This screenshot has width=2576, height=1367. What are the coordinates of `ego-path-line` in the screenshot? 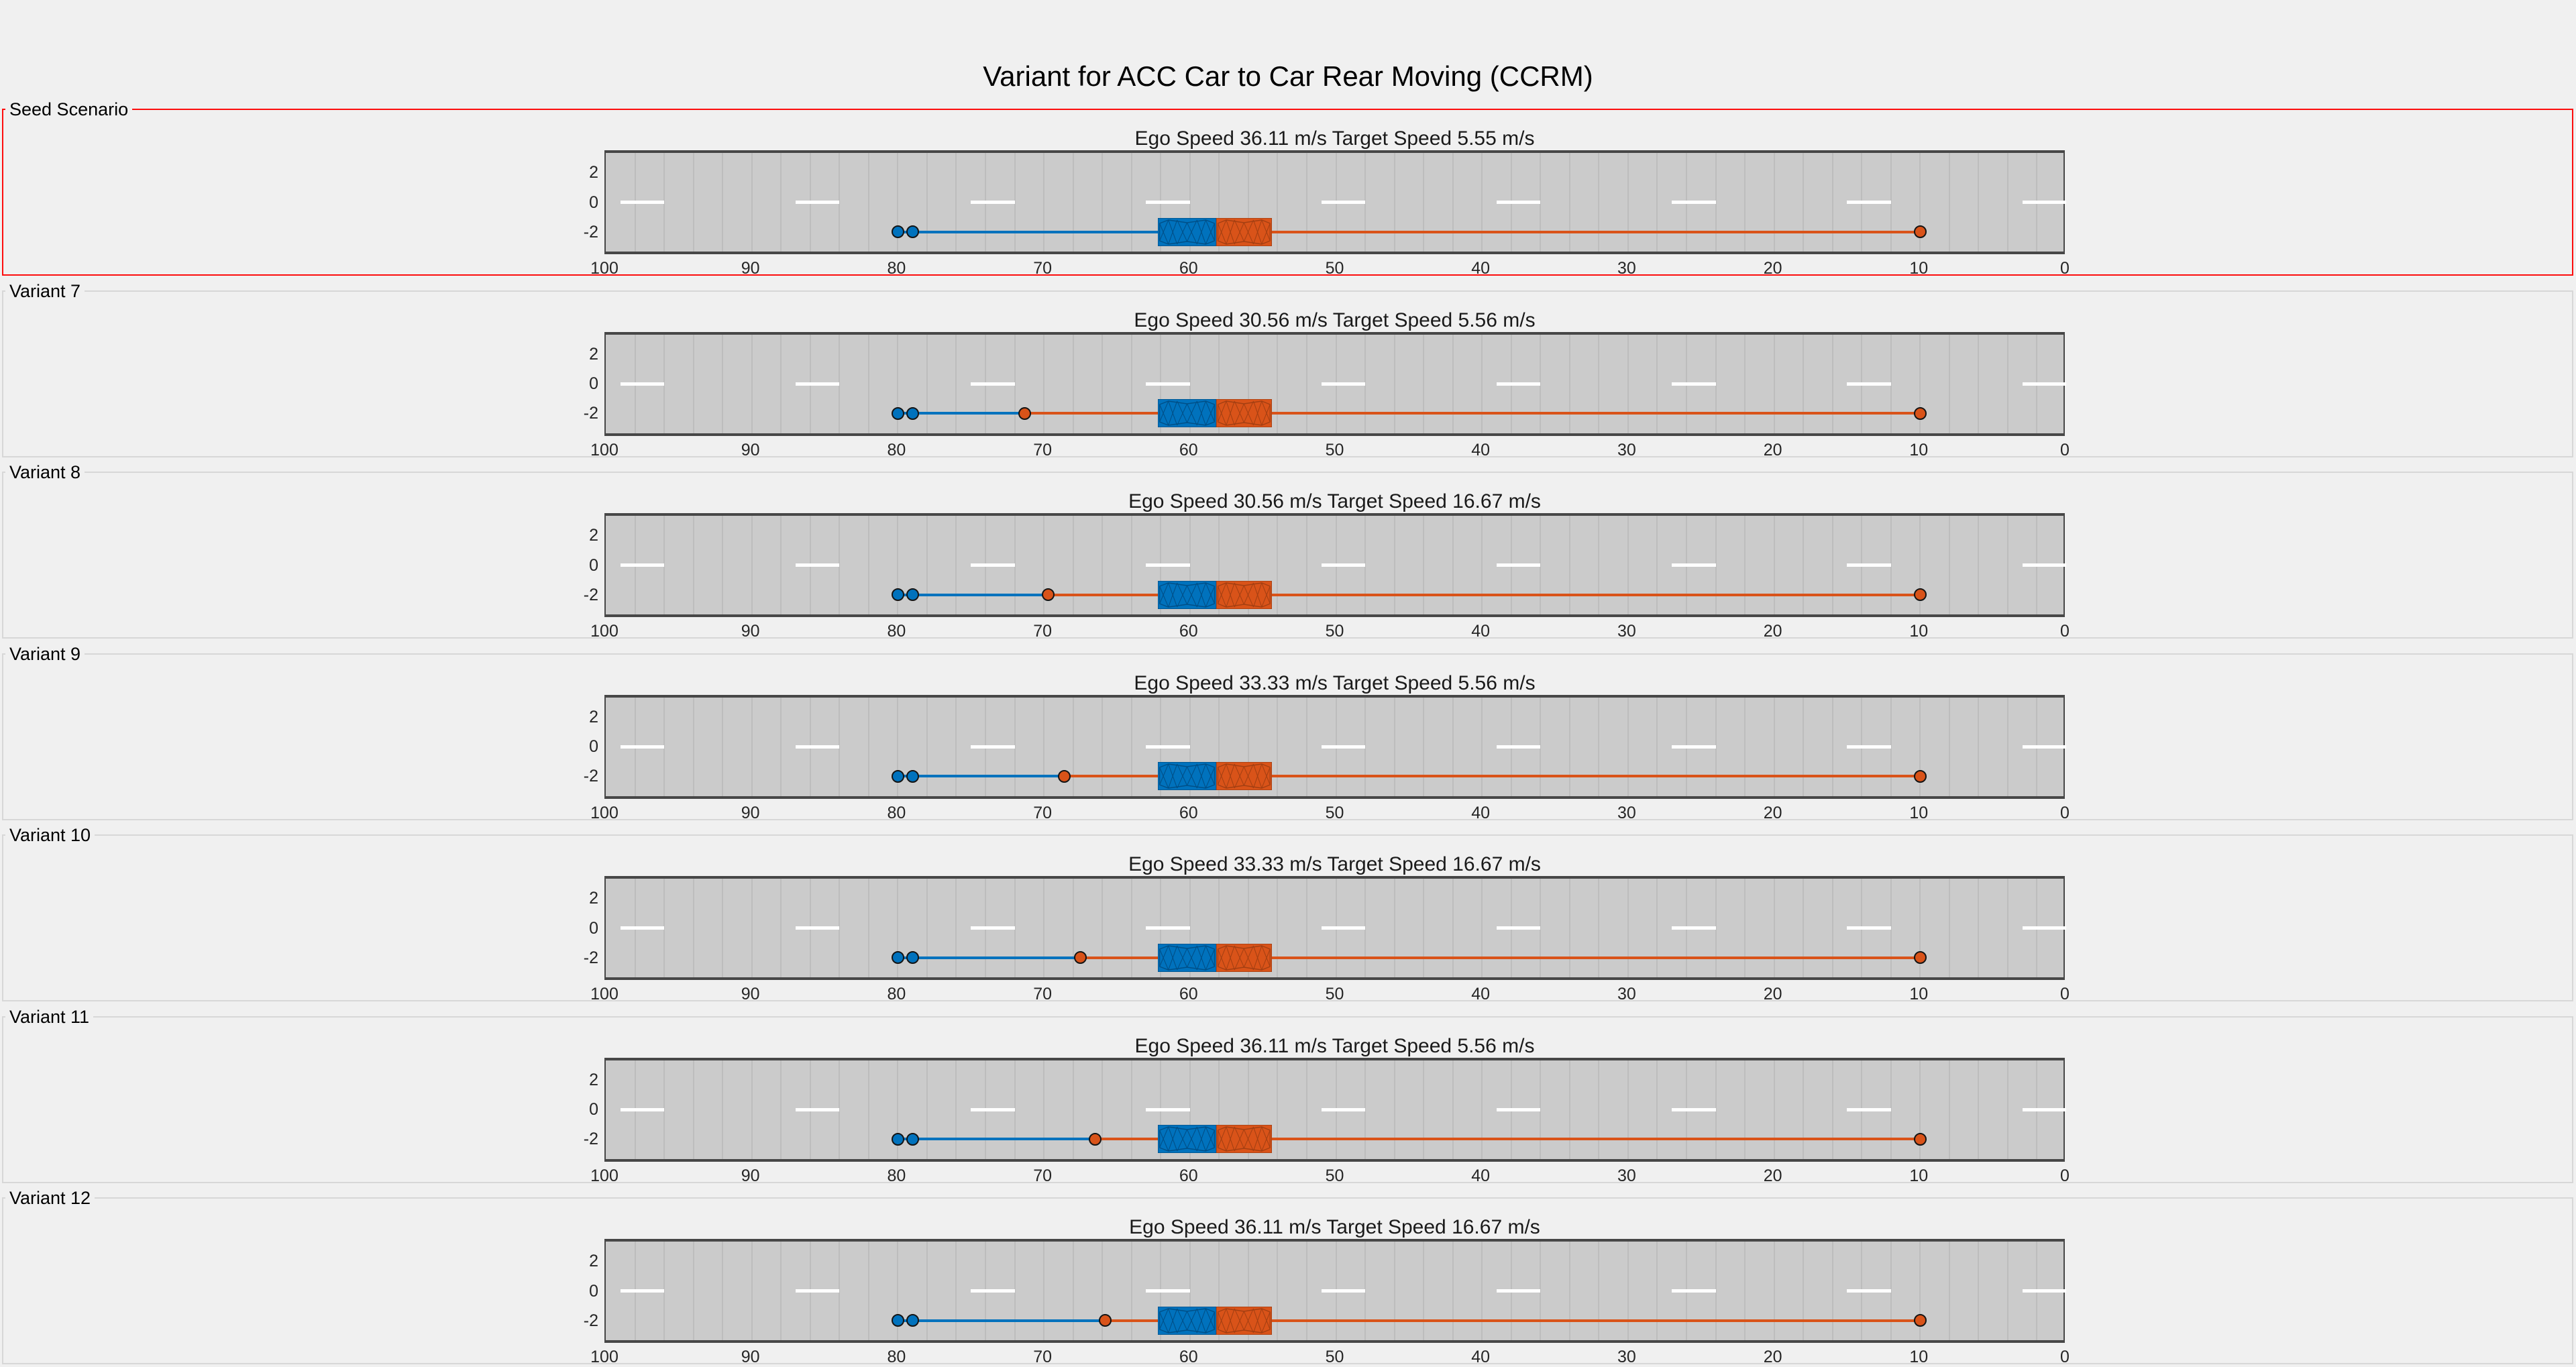 It's located at (996, 1139).